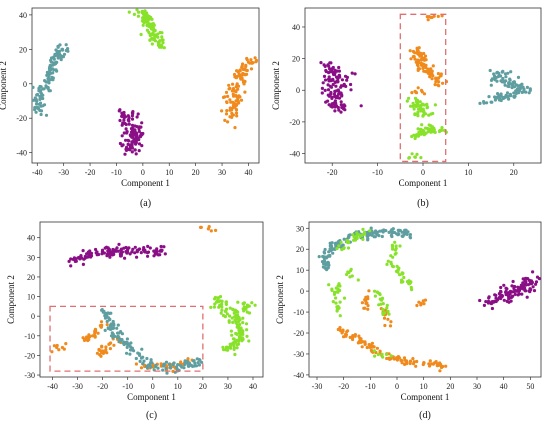 The height and width of the screenshot is (426, 550). What do you see at coordinates (300, 270) in the screenshot?
I see `y-tick-label: 10` at bounding box center [300, 270].